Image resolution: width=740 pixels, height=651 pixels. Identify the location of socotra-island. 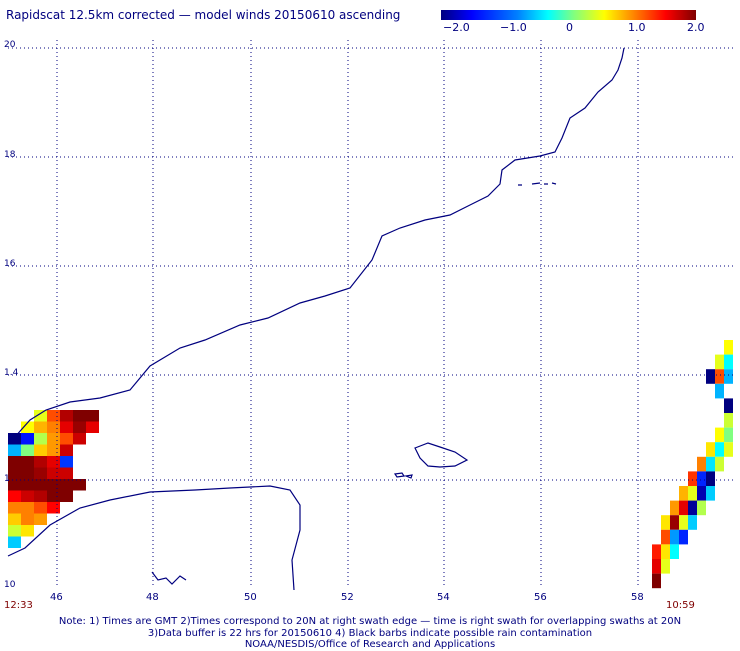
(441, 455).